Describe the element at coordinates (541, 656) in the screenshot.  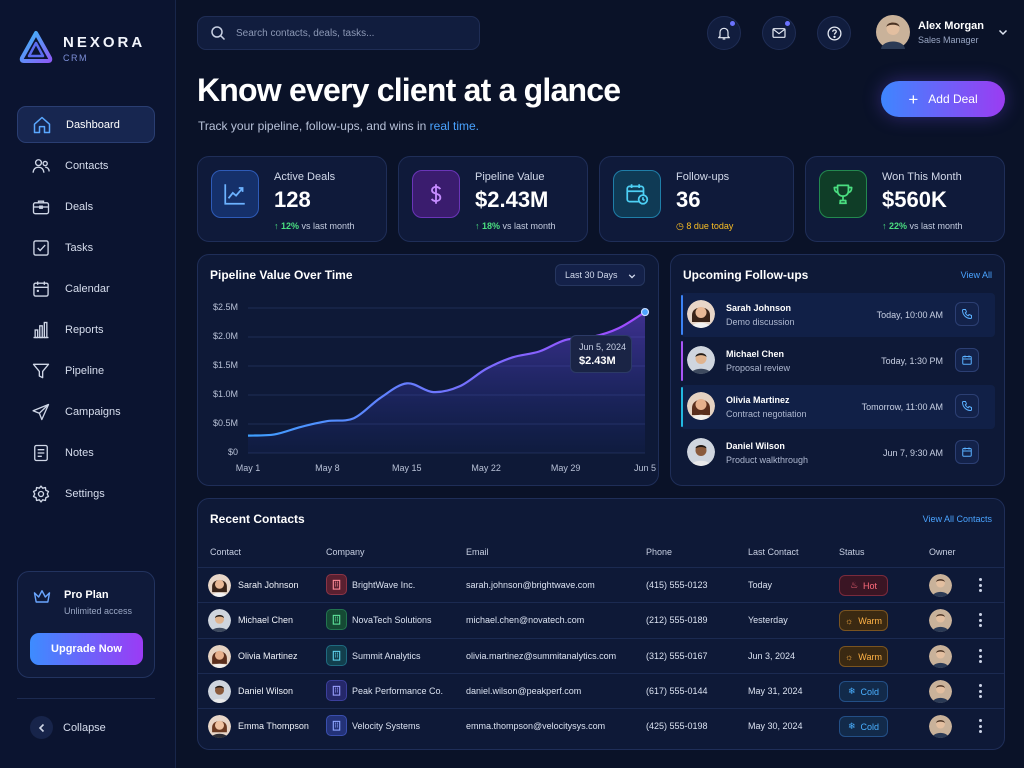
I see `contact-email: olivia.martinez@summitanalytics.com` at that location.